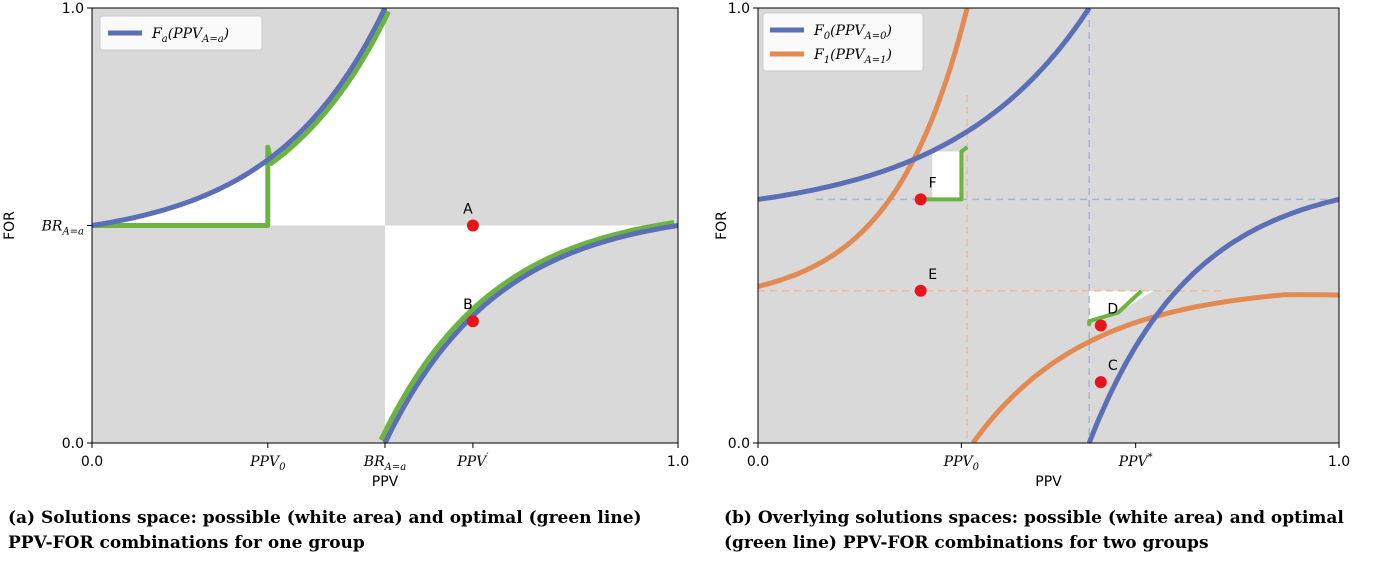 The image size is (1380, 565). I want to click on a-optimal-line-upper, so click(241, 119).